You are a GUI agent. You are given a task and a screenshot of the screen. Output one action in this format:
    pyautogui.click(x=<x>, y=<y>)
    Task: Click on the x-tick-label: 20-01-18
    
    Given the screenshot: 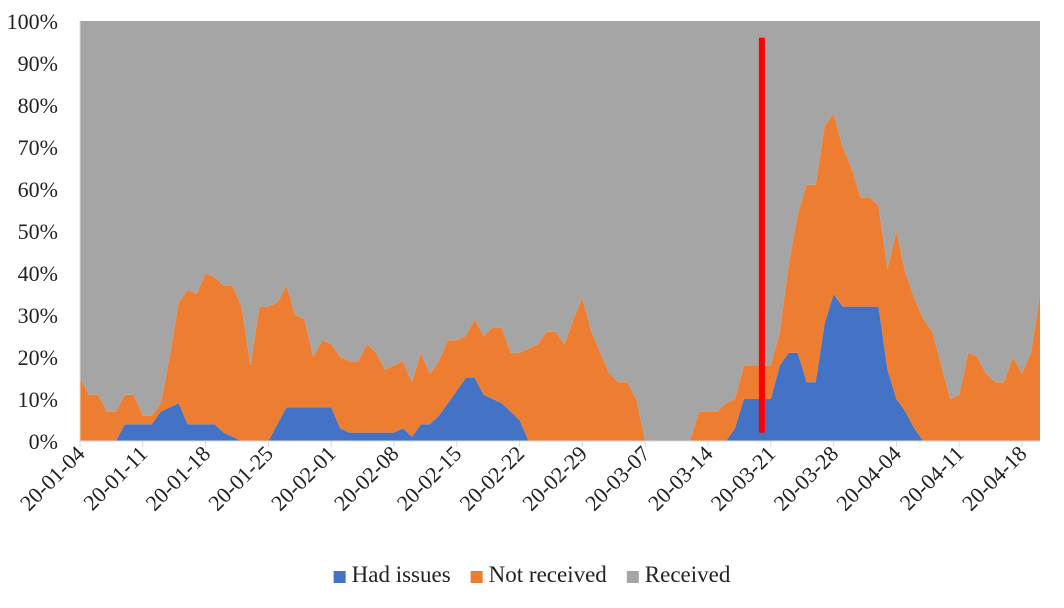 What is the action you would take?
    pyautogui.click(x=177, y=478)
    